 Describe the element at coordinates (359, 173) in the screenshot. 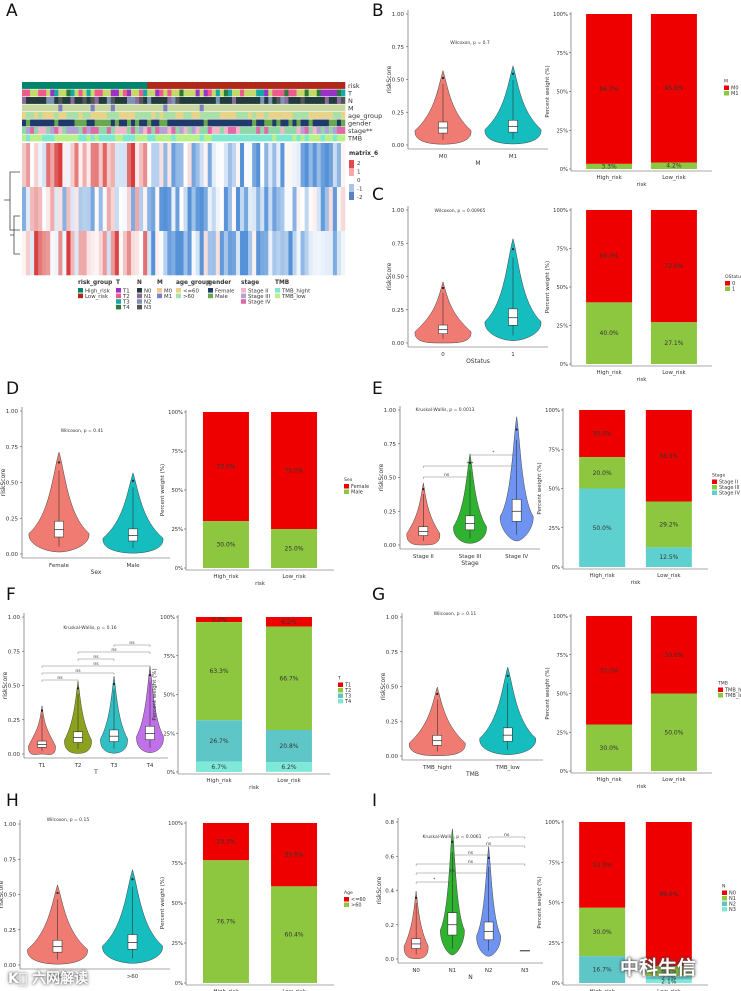

I see `color-scale-tick: 1` at that location.